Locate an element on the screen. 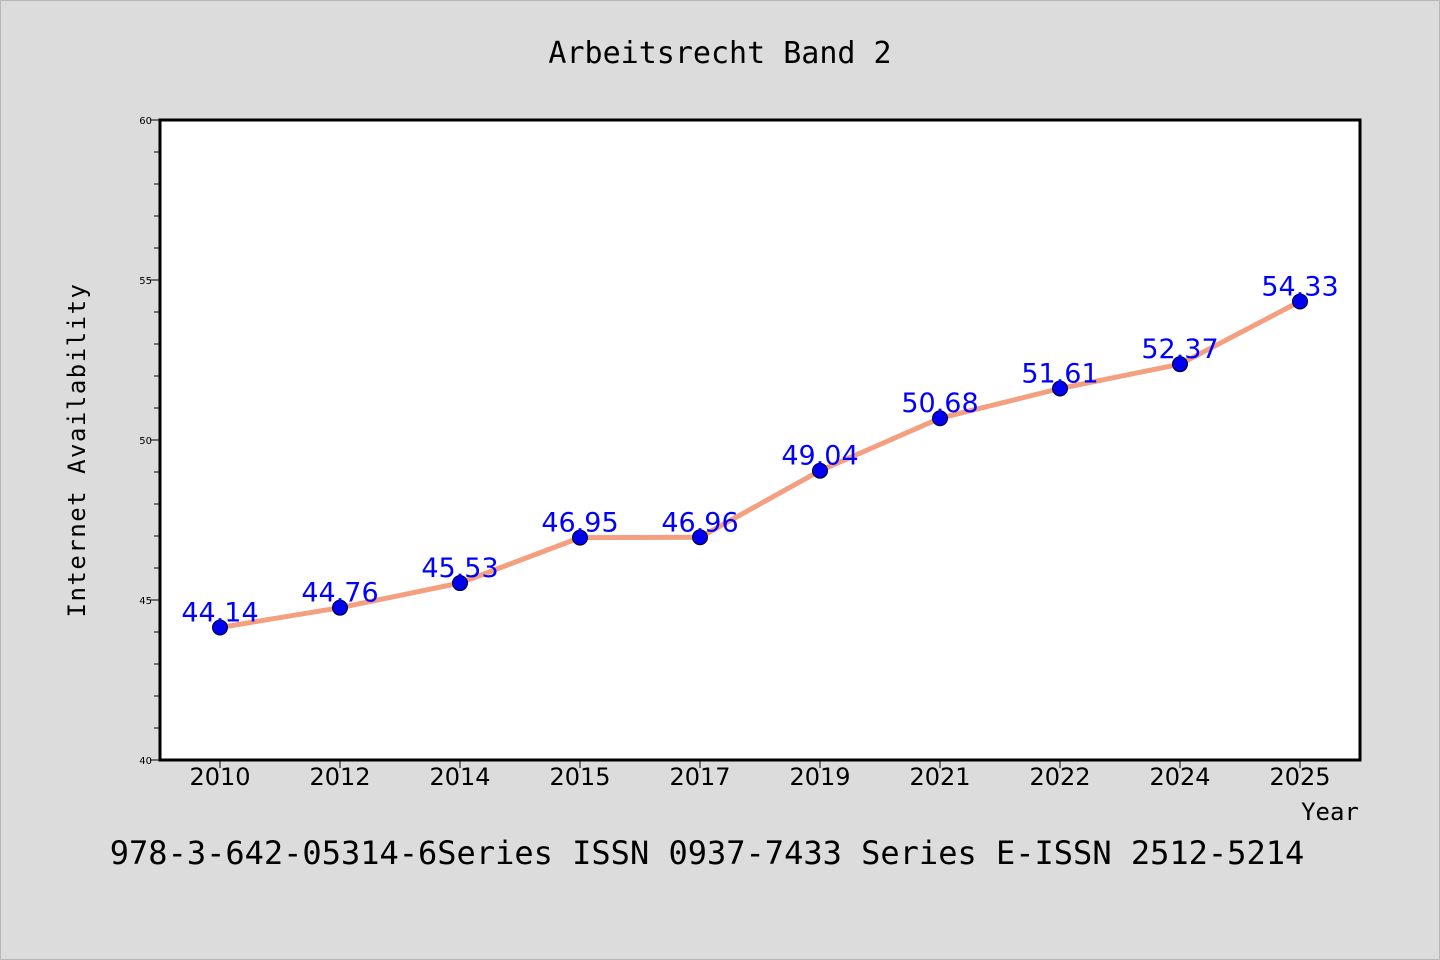  data-label-2022: 51.61 is located at coordinates (1059, 373).